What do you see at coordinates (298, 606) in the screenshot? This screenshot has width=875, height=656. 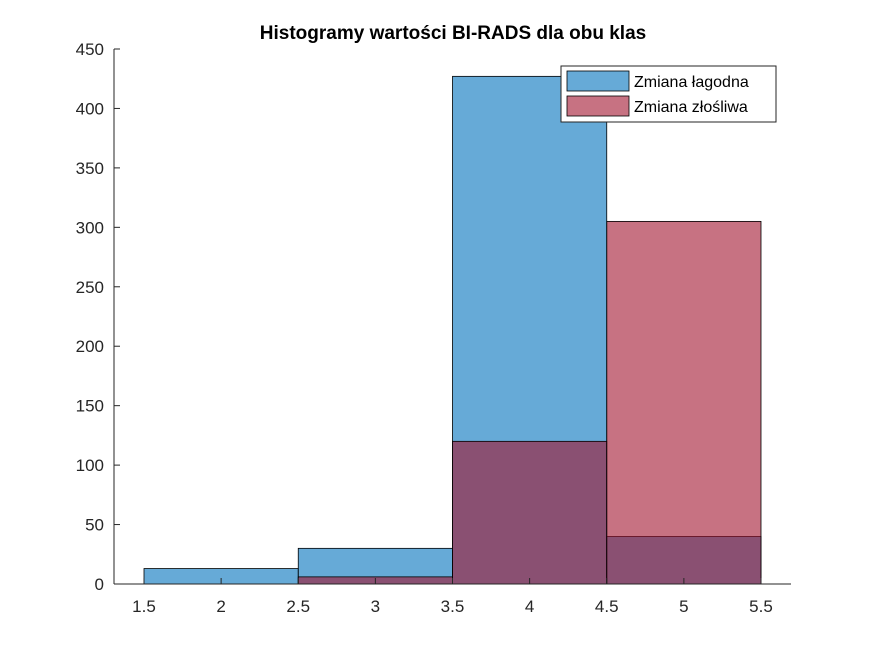 I see `x-tick-label: 2.5` at bounding box center [298, 606].